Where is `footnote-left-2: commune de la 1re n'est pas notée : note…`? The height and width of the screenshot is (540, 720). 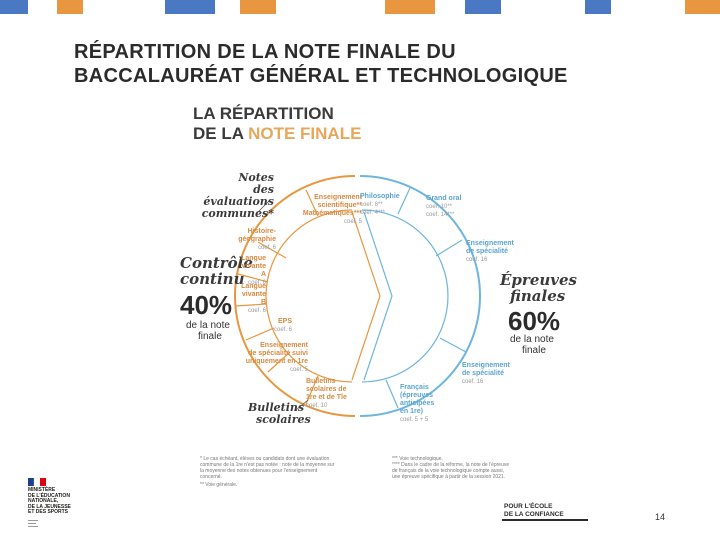
footnote-left-2: commune de la 1re n'est pas notée : note… is located at coordinates (267, 465).